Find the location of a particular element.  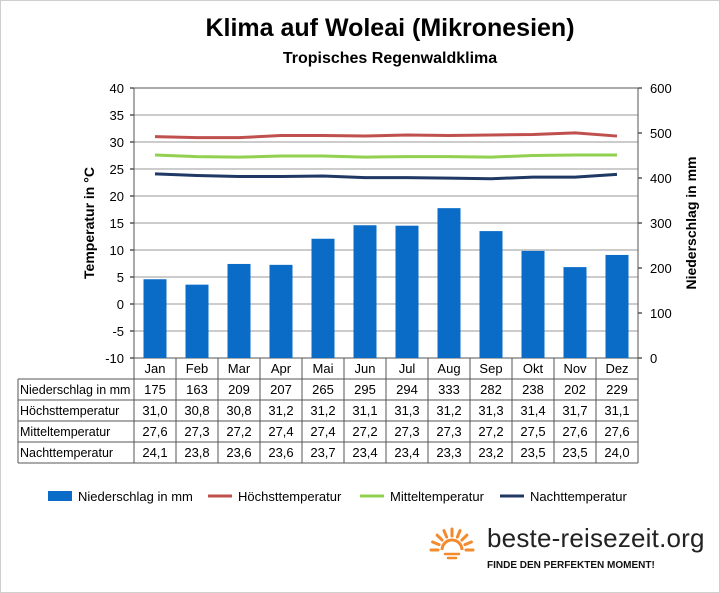

right-tick-label: 300 is located at coordinates (661, 223).